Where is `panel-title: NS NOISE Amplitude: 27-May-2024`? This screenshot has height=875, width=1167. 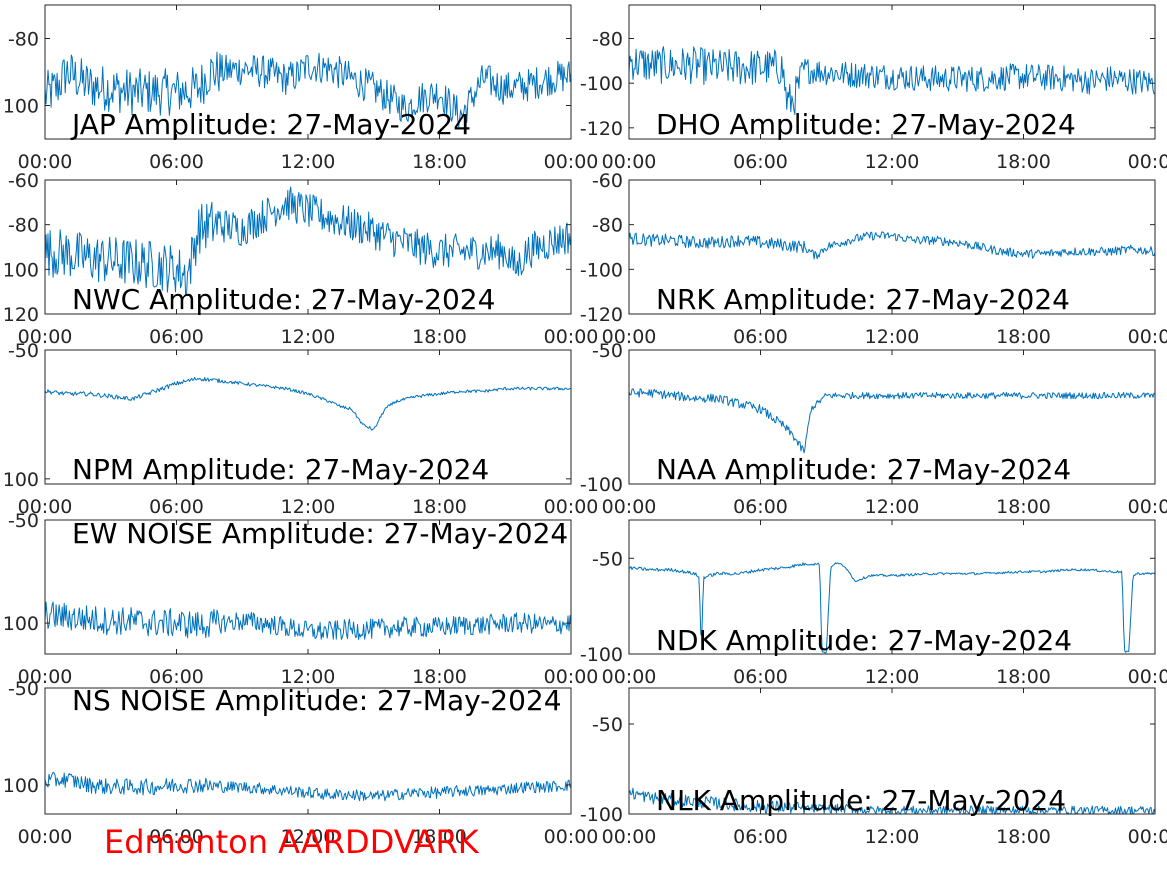
panel-title: NS NOISE Amplitude: 27-May-2024 is located at coordinates (317, 700).